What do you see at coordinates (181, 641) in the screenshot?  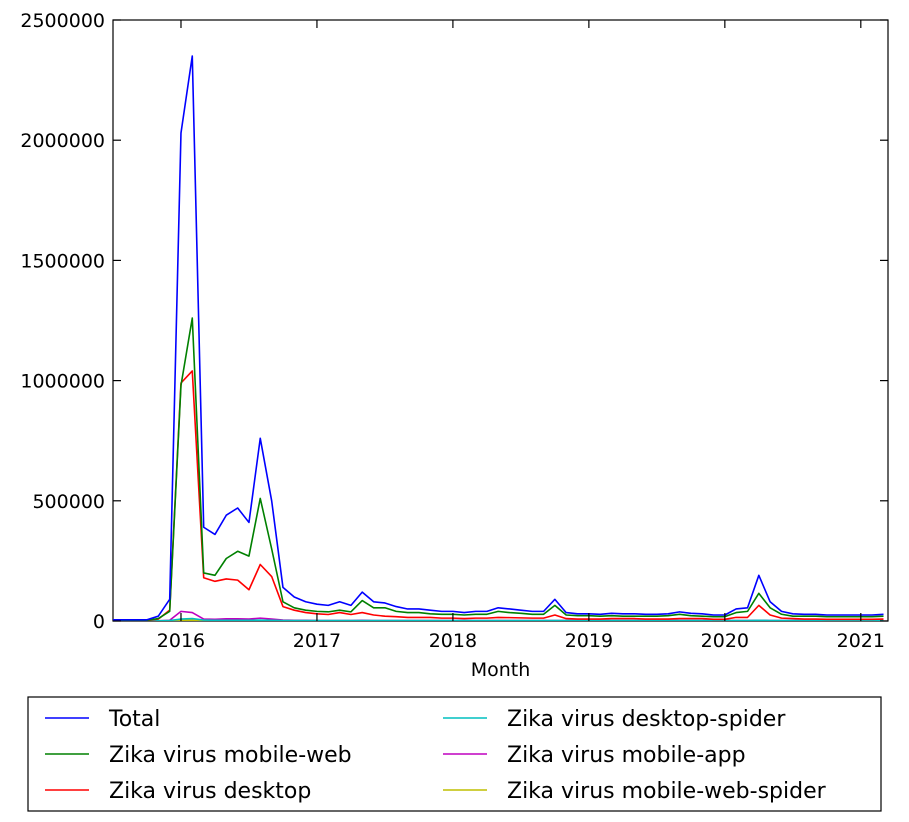 I see `x-tick-label: 2016` at bounding box center [181, 641].